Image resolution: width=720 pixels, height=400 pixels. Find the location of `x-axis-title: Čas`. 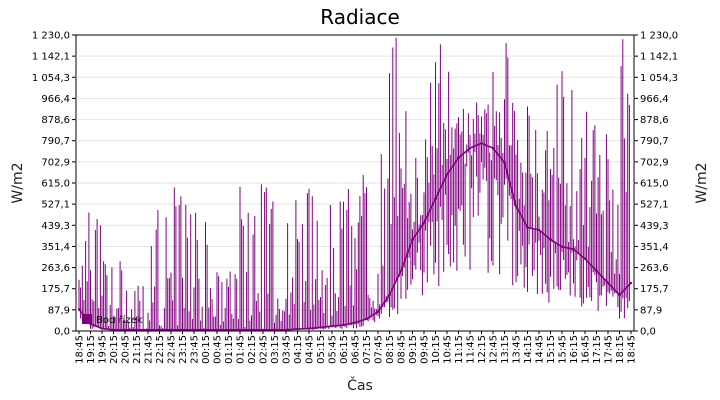

x-axis-title: Čas is located at coordinates (360, 385).